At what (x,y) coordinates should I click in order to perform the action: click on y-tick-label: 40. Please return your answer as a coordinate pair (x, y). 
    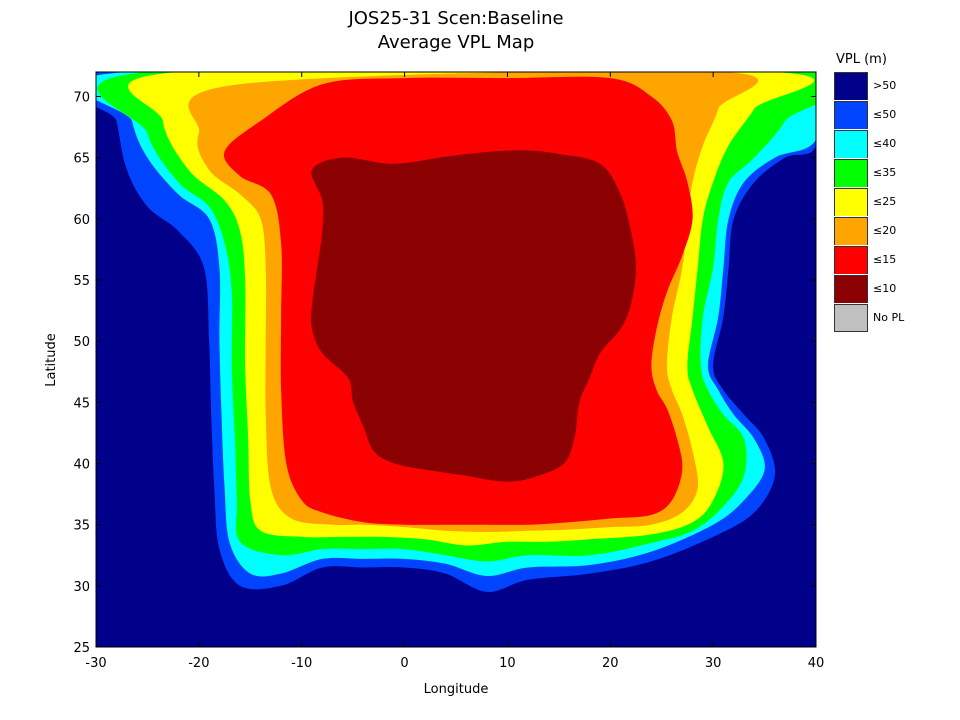
    Looking at the image, I should click on (81, 464).